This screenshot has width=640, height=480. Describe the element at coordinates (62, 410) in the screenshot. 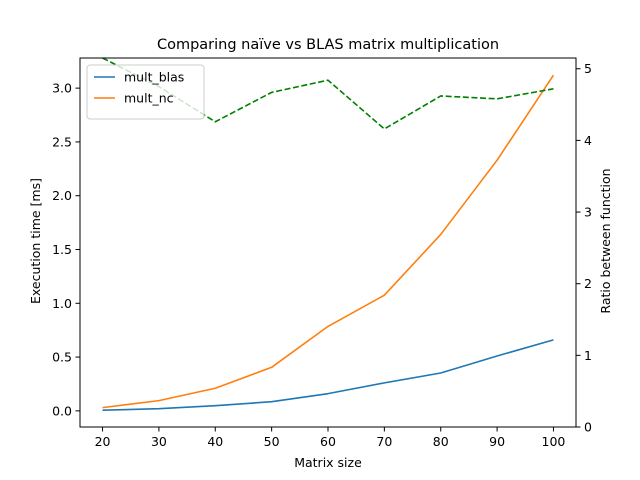

I see `y-tick-label: 0.0` at that location.